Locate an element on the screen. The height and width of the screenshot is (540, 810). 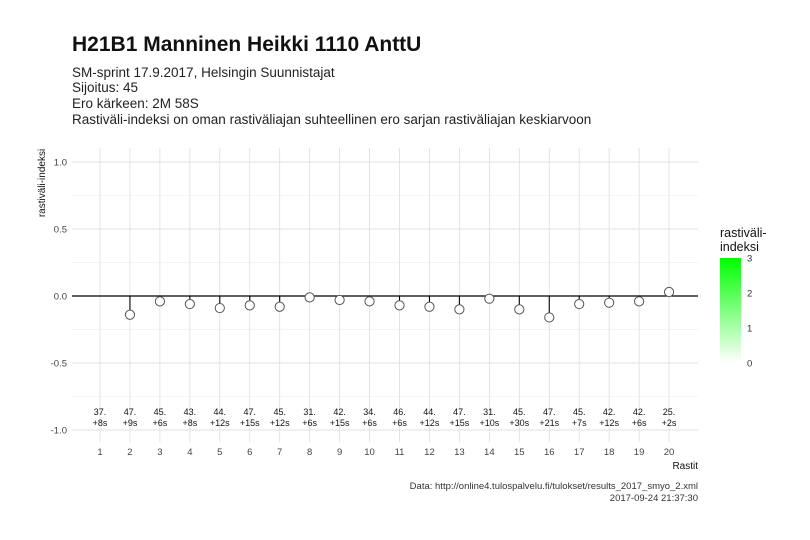
subtitle-rank: Sijoitus: 45 is located at coordinates (105, 87).